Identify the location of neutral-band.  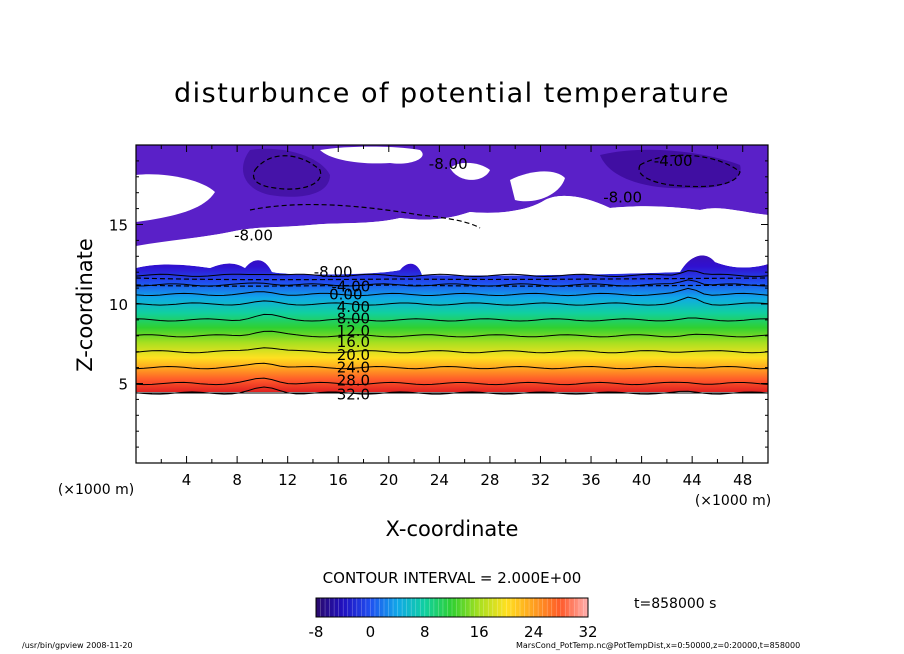
(452, 235).